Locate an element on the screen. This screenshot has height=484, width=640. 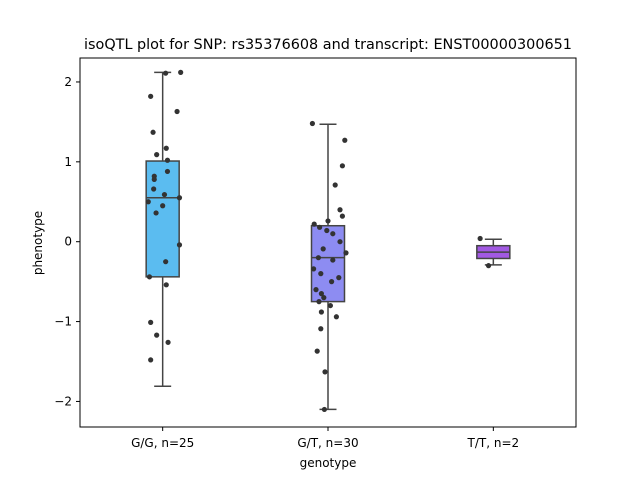
y-tick-label-1: 1 is located at coordinates (68, 162).